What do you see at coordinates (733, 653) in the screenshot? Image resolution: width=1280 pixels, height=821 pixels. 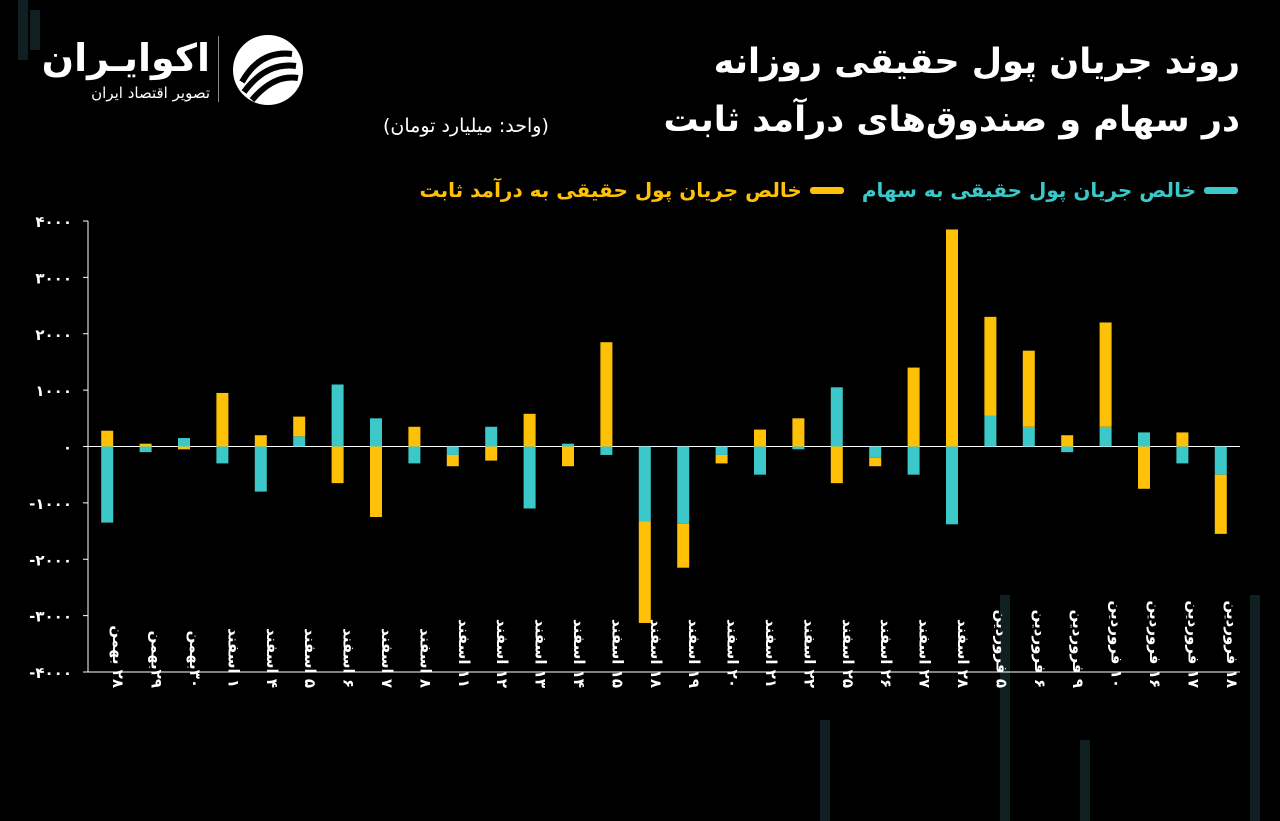 I see `x-tick-label: ۲۰ اسفند` at bounding box center [733, 653].